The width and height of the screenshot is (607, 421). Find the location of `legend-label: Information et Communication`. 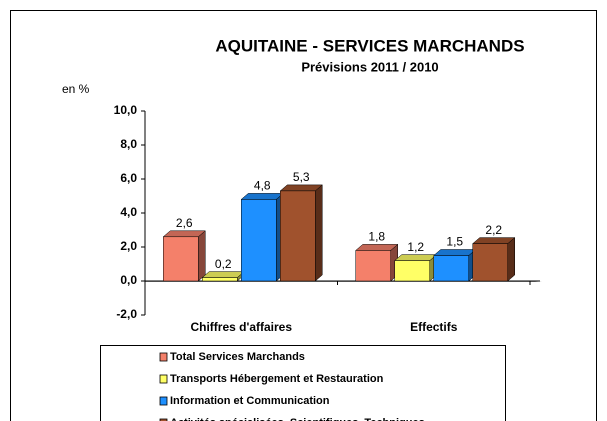

legend-label: Information et Communication is located at coordinates (250, 401).